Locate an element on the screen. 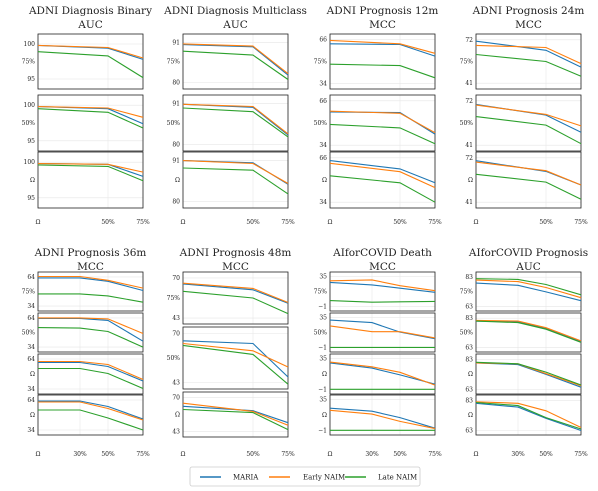 This screenshot has height=491, width=598. panel-metric-title: MCC is located at coordinates (382, 267).